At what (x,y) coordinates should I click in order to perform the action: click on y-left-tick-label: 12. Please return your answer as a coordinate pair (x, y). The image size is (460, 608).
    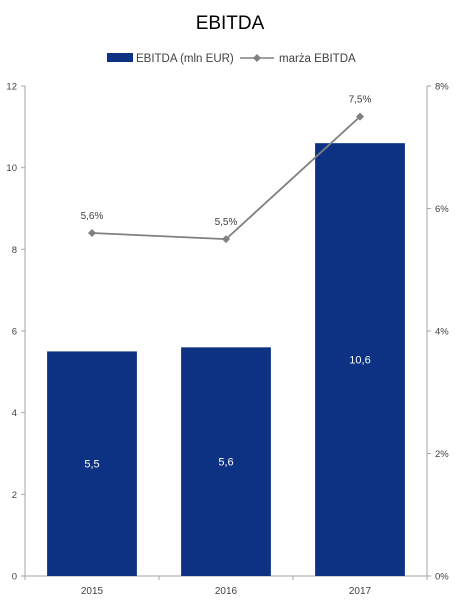
    Looking at the image, I should click on (11, 87).